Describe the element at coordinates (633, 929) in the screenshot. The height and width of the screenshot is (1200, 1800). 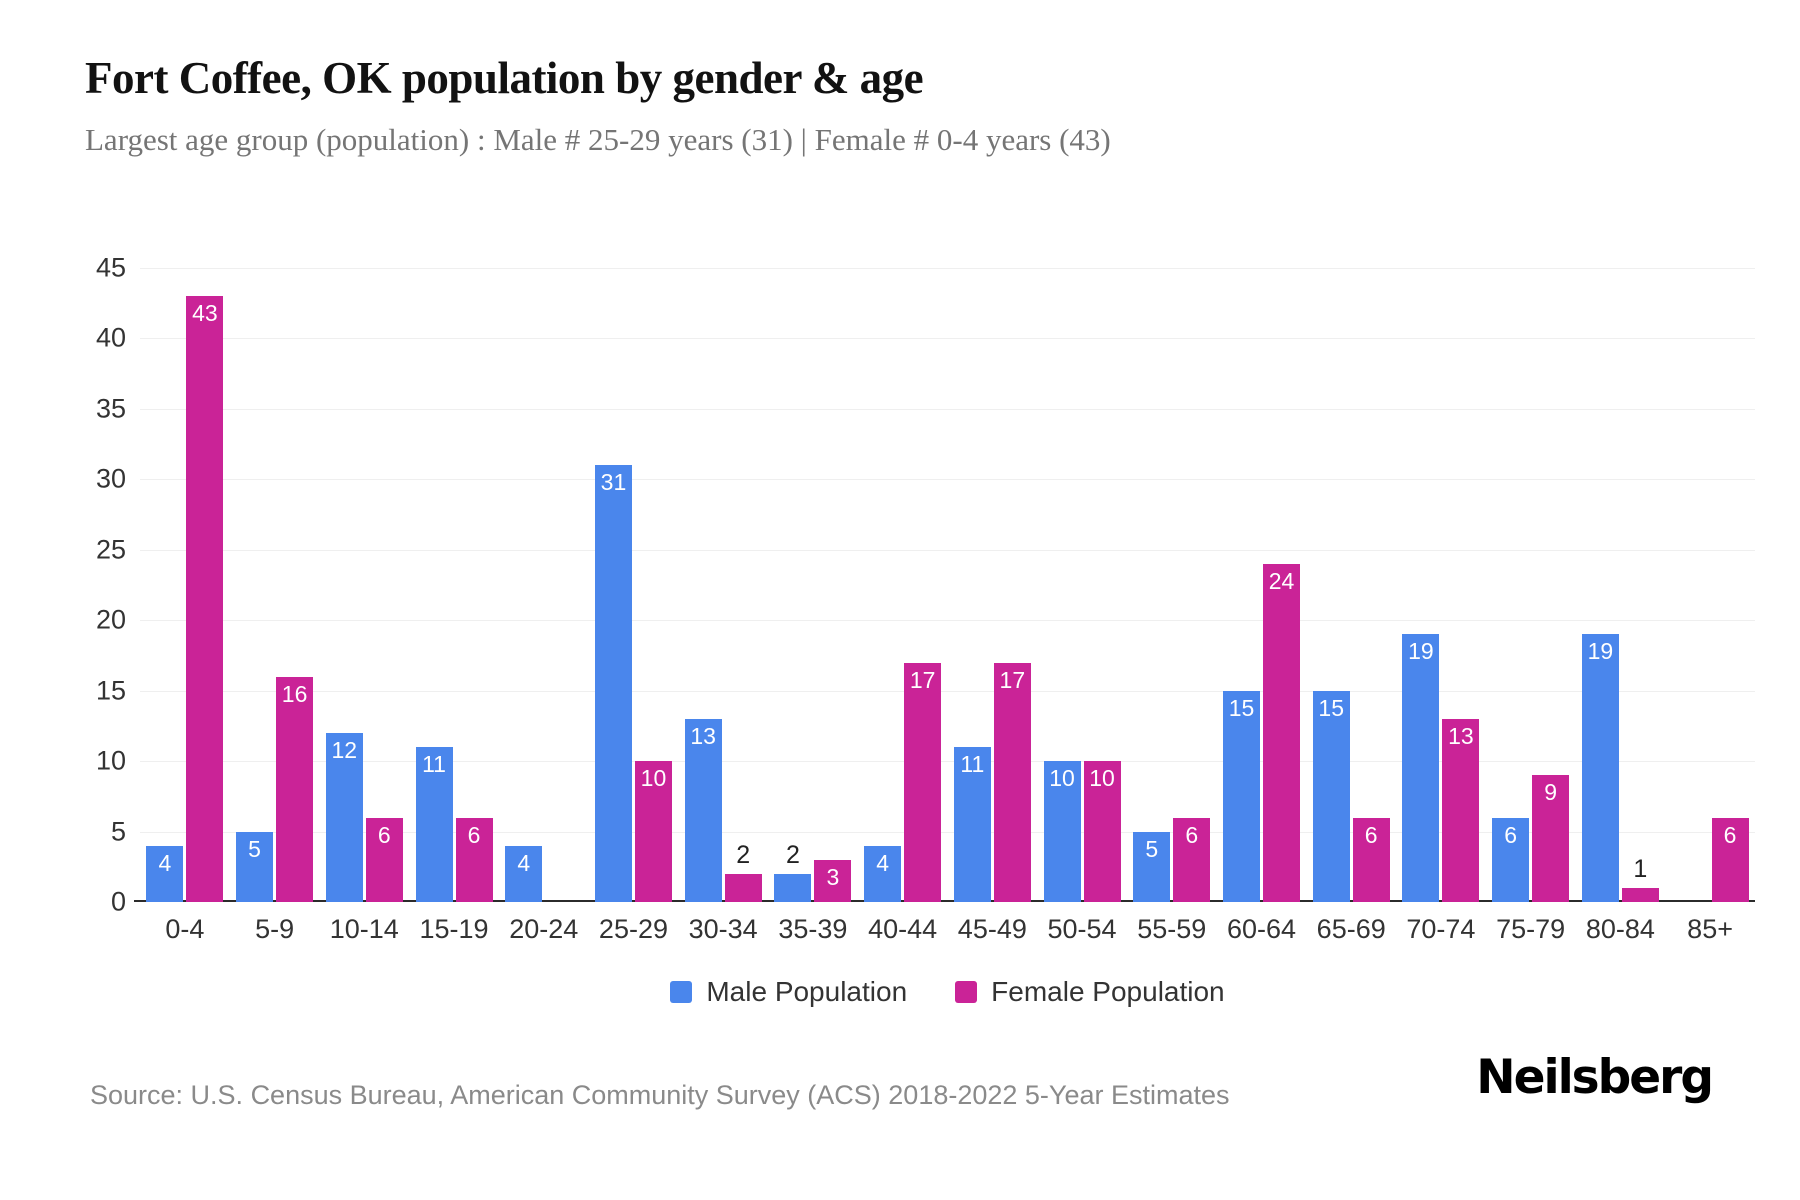
I see `x-tick-label-25-29: 25-29` at that location.